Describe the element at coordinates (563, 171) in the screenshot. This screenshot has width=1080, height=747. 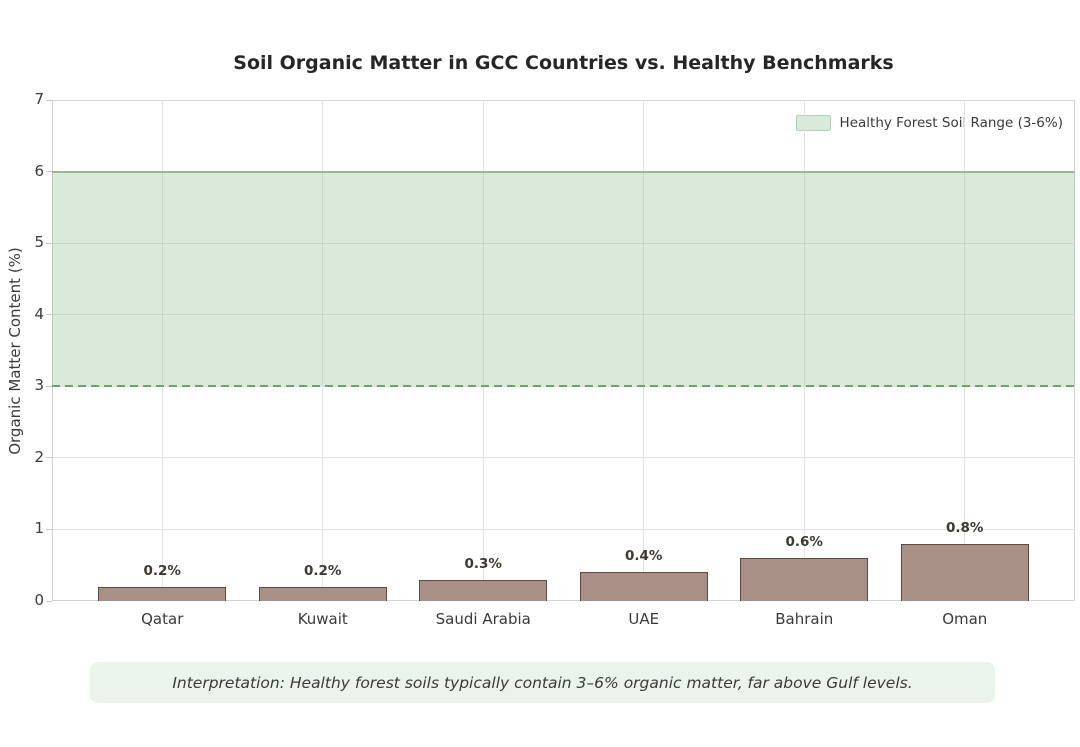
I see `healthy-range-upper-line` at that location.